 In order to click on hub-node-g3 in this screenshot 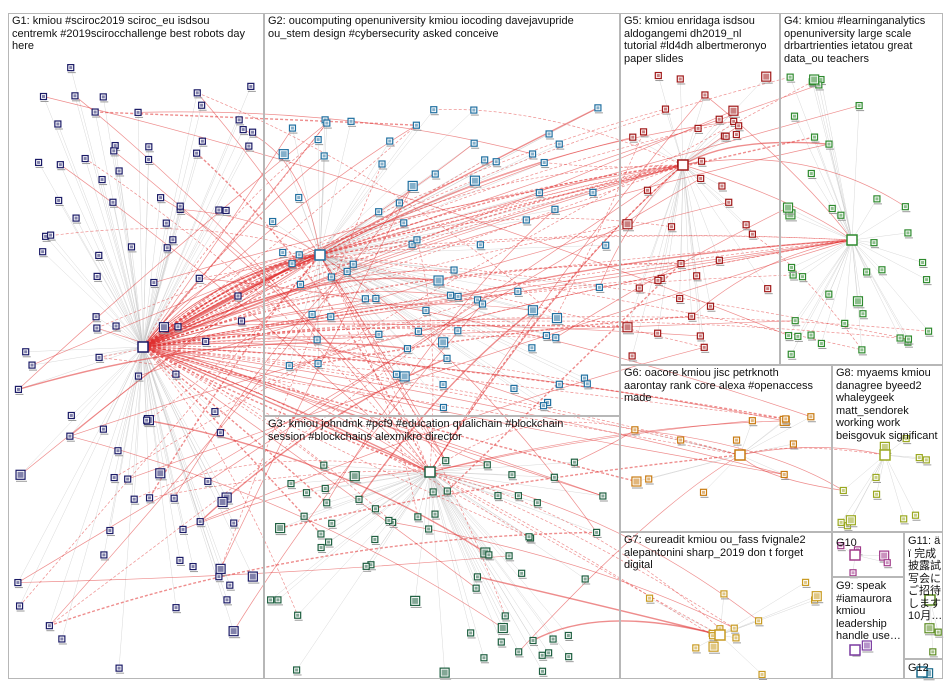, I will do `click(430, 472)`.